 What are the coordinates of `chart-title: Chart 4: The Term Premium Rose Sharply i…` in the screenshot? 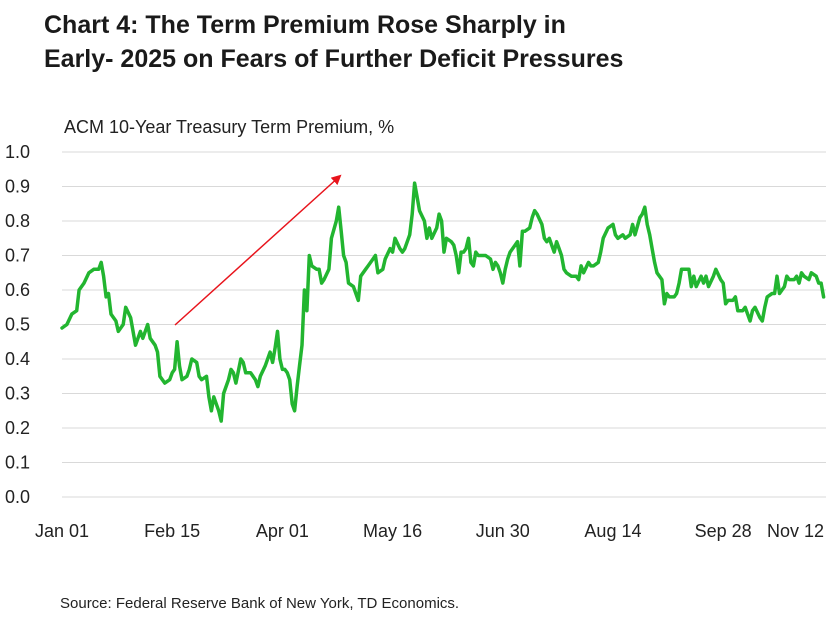 It's located at (429, 42).